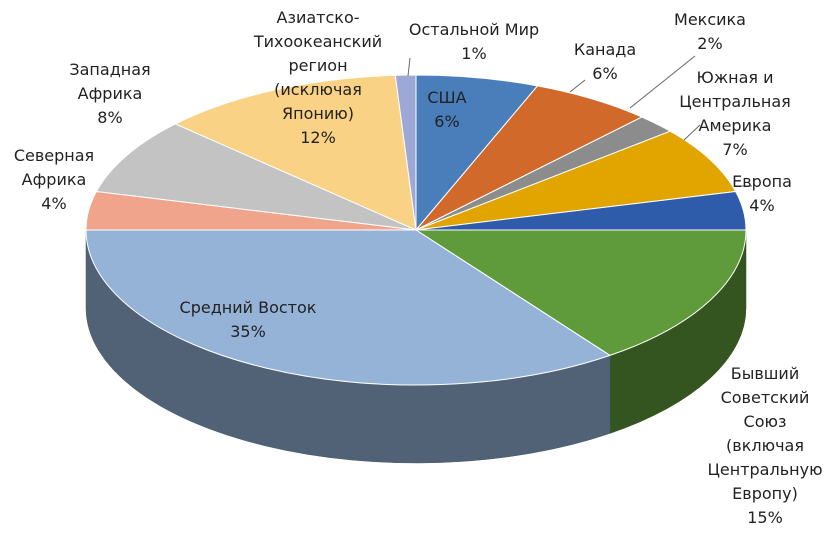 The height and width of the screenshot is (542, 830). I want to click on value-label: 7%, so click(735, 149).